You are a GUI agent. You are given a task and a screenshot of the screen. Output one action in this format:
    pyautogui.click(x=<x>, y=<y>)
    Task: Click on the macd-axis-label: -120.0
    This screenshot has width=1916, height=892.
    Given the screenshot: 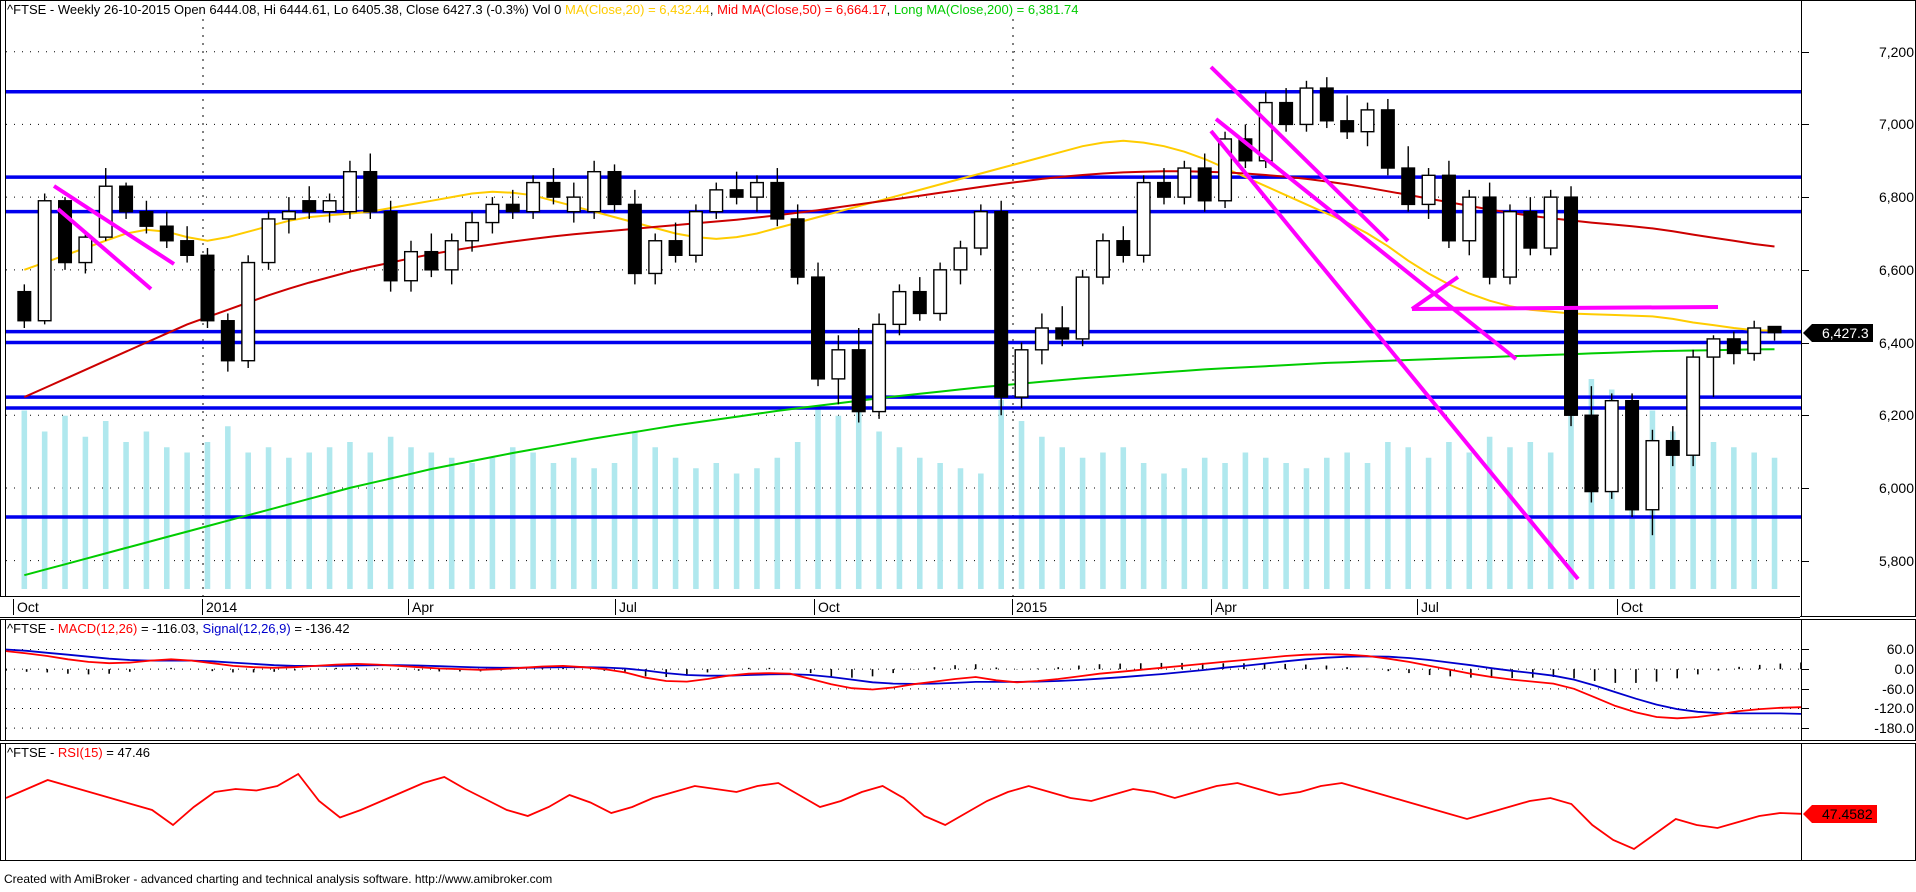 What is the action you would take?
    pyautogui.click(x=1894, y=708)
    